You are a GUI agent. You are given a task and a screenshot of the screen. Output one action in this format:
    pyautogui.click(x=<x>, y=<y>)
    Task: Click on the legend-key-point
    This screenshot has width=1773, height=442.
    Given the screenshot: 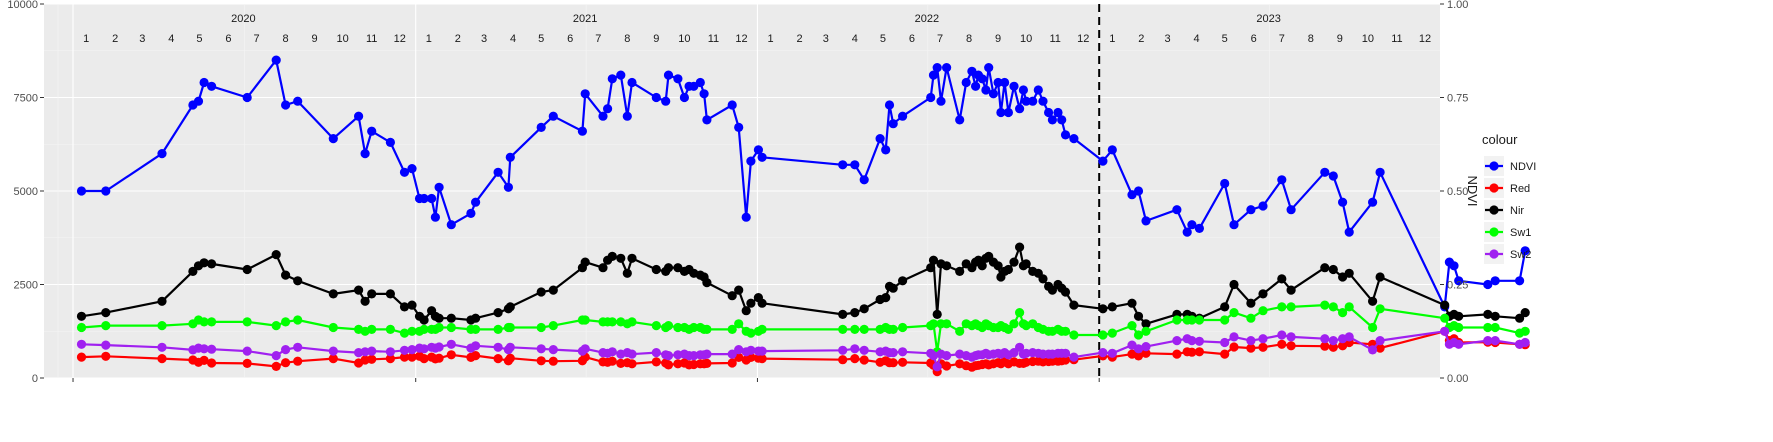 What is the action you would take?
    pyautogui.click(x=1494, y=254)
    